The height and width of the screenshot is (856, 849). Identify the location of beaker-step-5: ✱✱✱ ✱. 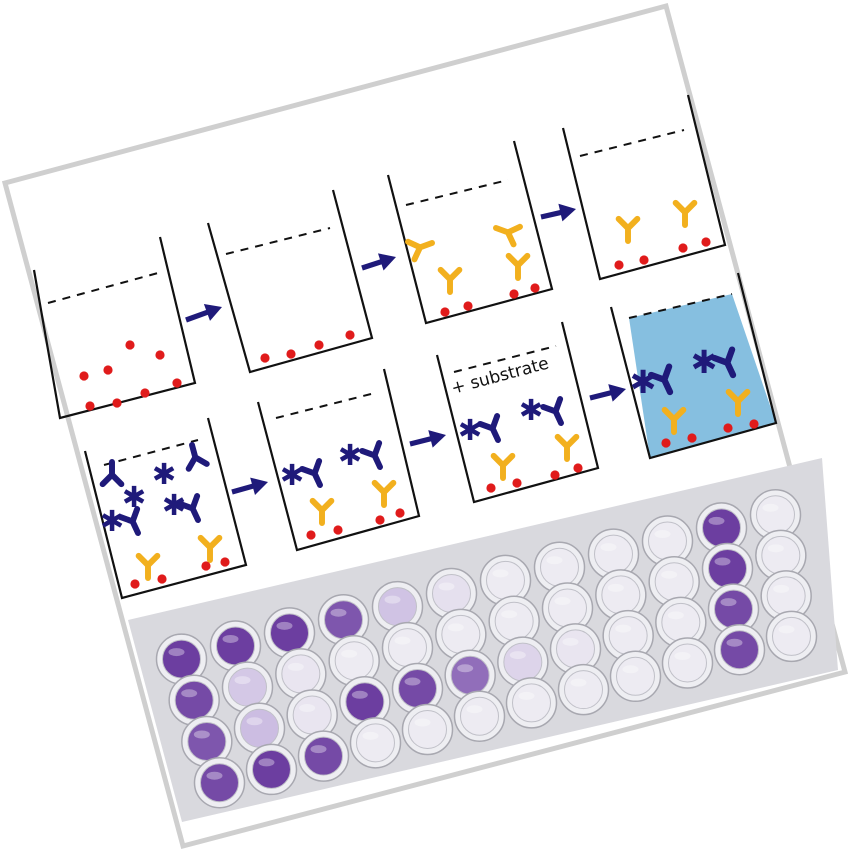
(165, 508).